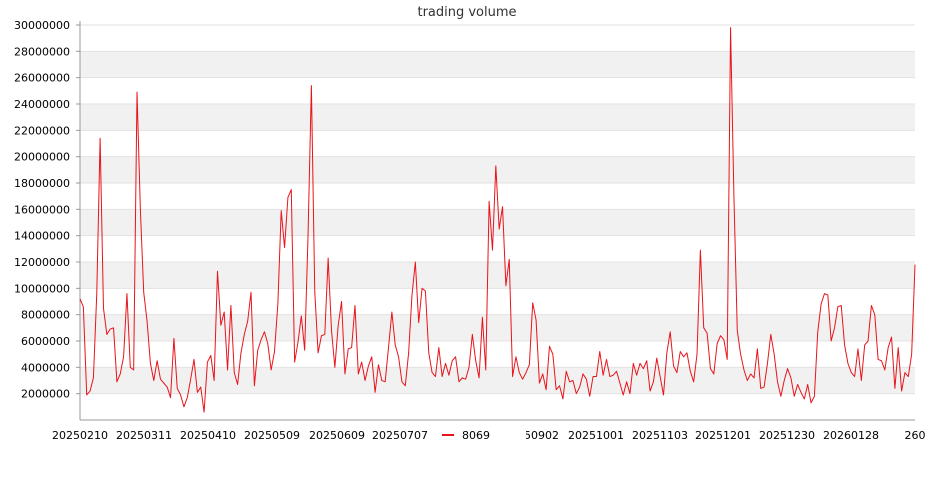 Image resolution: width=935 pixels, height=500 pixels. What do you see at coordinates (42, 51) in the screenshot?
I see `y-tick-label: 28000000` at bounding box center [42, 51].